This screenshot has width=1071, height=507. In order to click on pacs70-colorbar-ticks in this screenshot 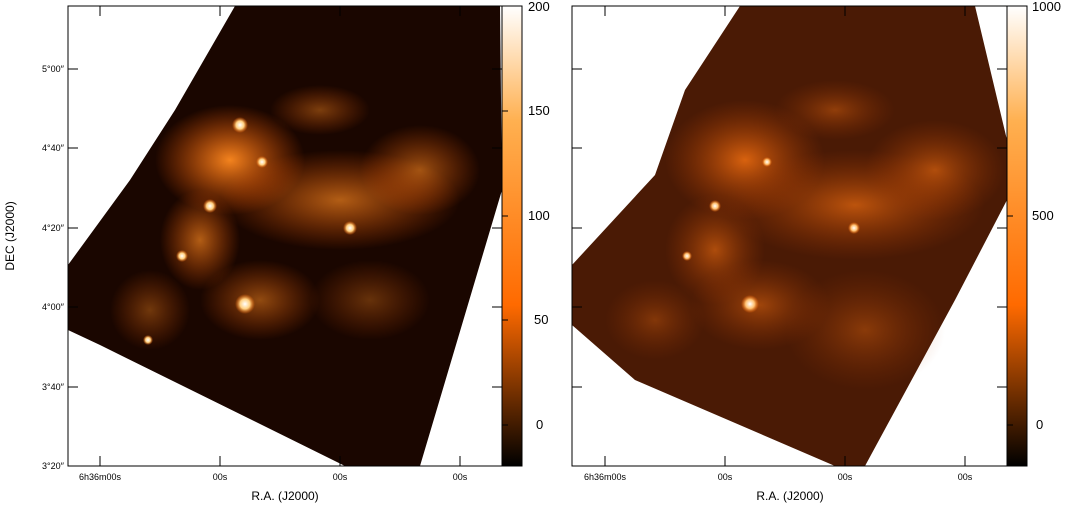, I will do `click(505, 215)`.